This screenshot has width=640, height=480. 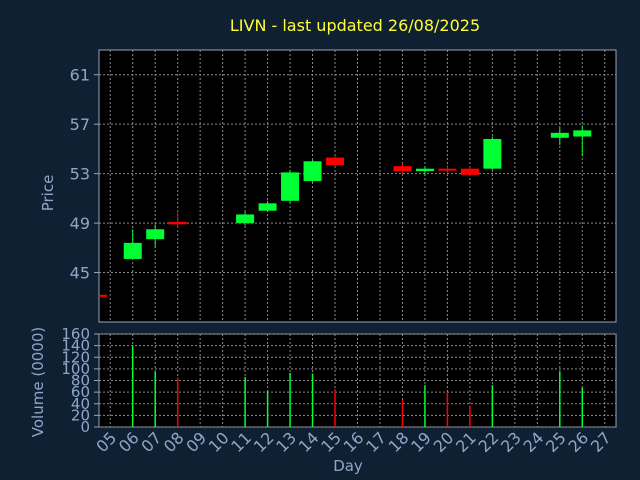 I want to click on volume-tick-label: 0, so click(x=85, y=427).